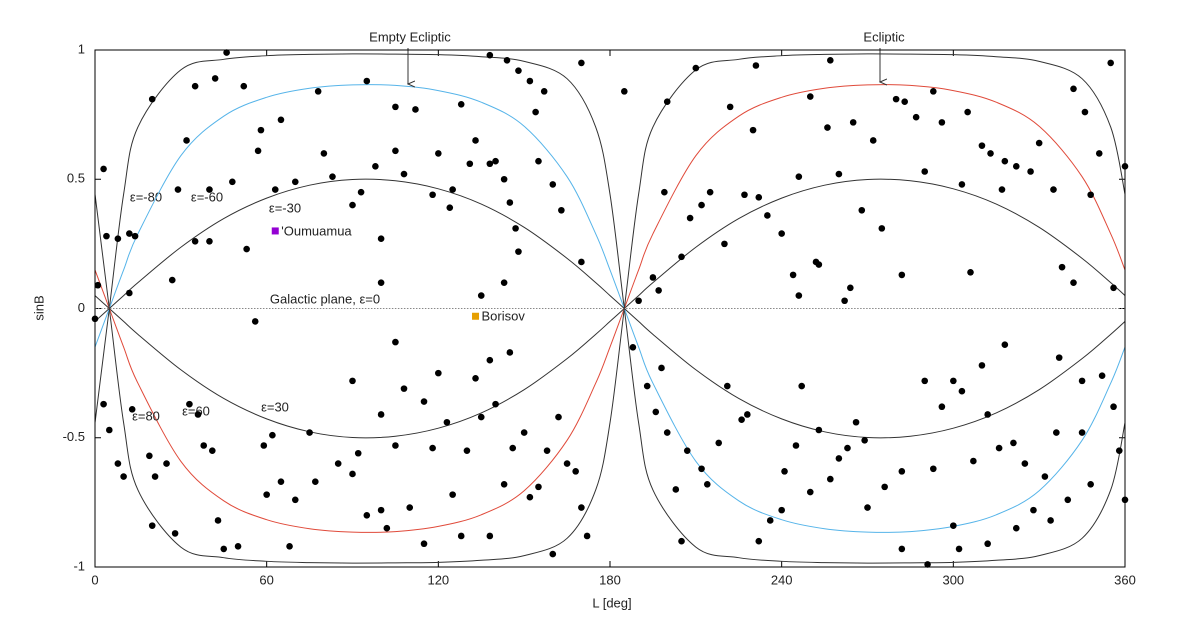 The width and height of the screenshot is (1200, 622). I want to click on annotation: Empty Ecliptic, so click(410, 36).